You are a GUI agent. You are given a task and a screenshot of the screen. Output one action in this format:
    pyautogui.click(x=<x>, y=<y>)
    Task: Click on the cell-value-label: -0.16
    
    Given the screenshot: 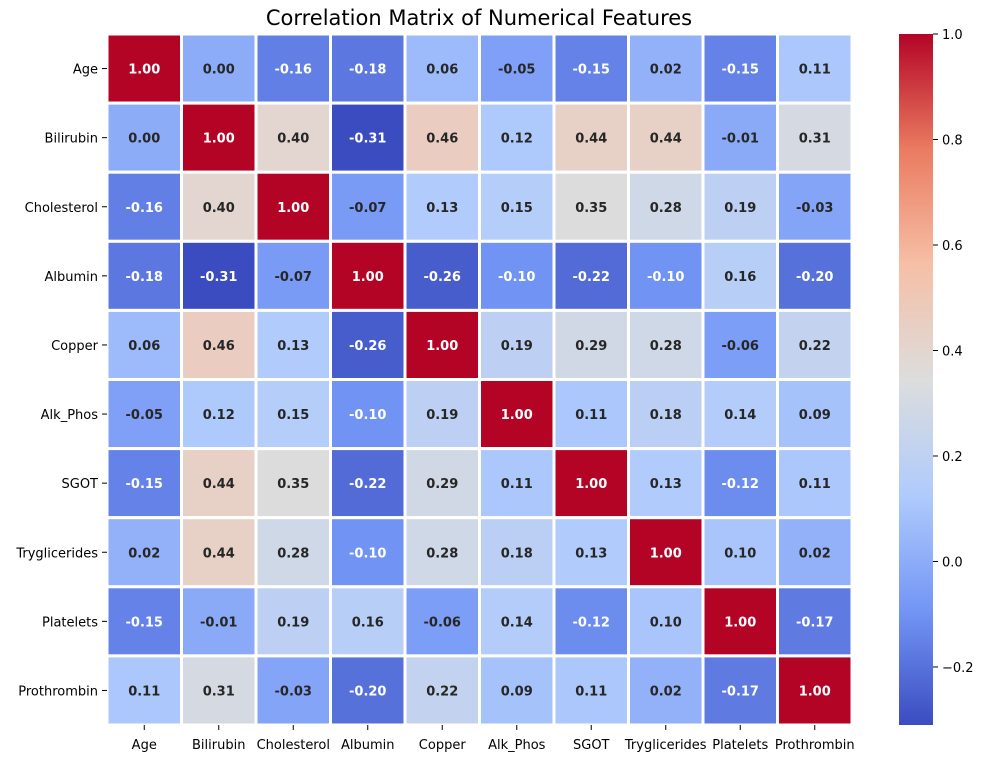 What is the action you would take?
    pyautogui.click(x=144, y=208)
    